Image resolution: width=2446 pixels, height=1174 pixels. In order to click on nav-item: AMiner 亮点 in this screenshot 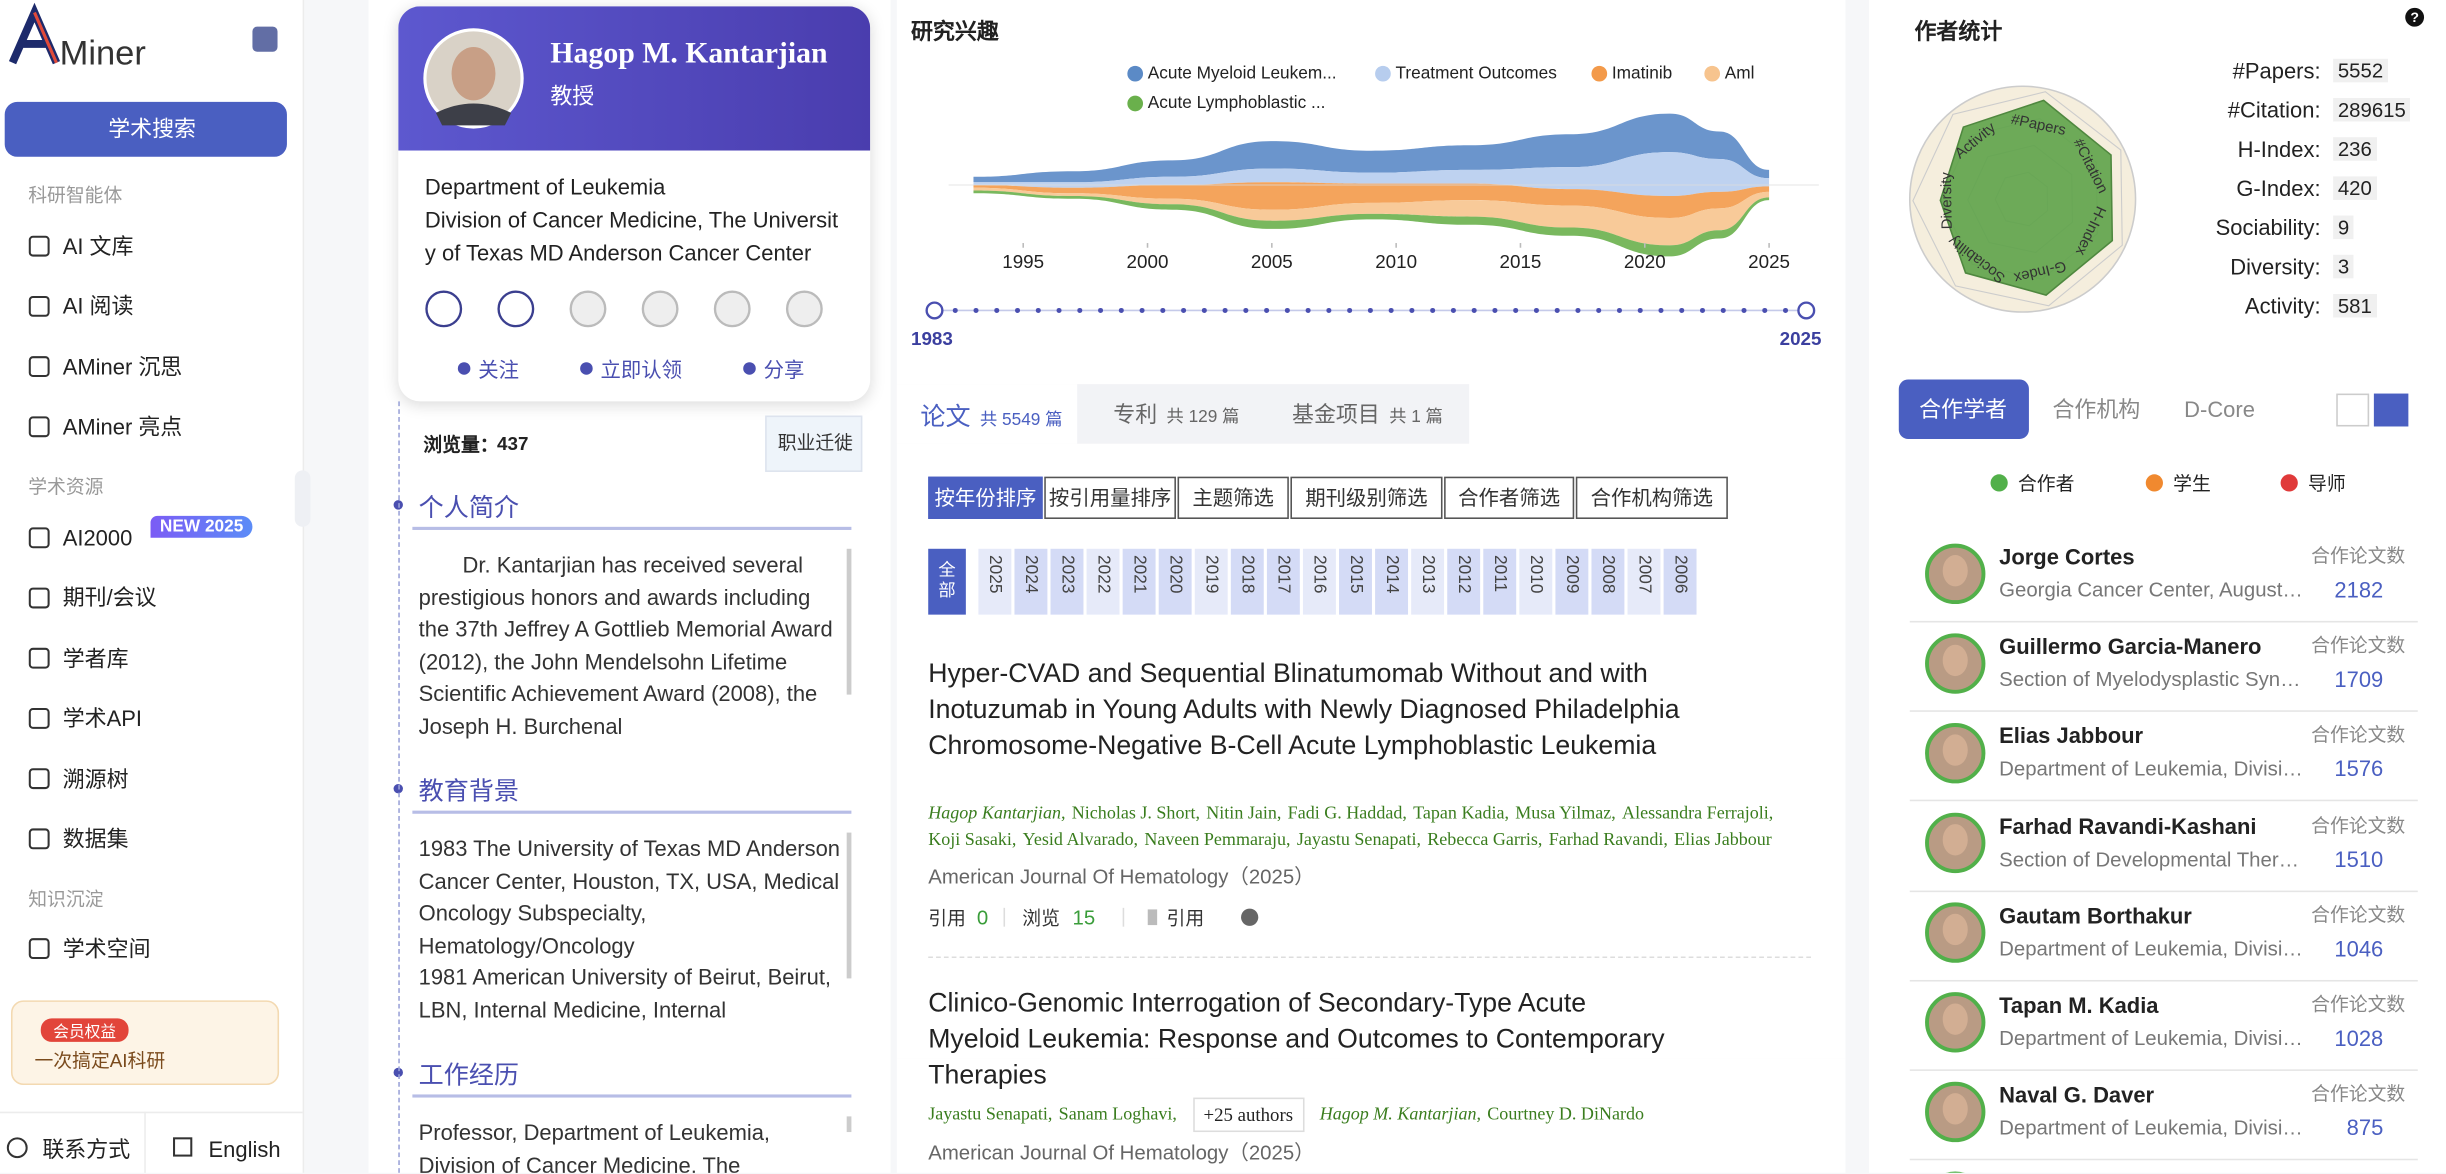, I will do `click(122, 427)`.